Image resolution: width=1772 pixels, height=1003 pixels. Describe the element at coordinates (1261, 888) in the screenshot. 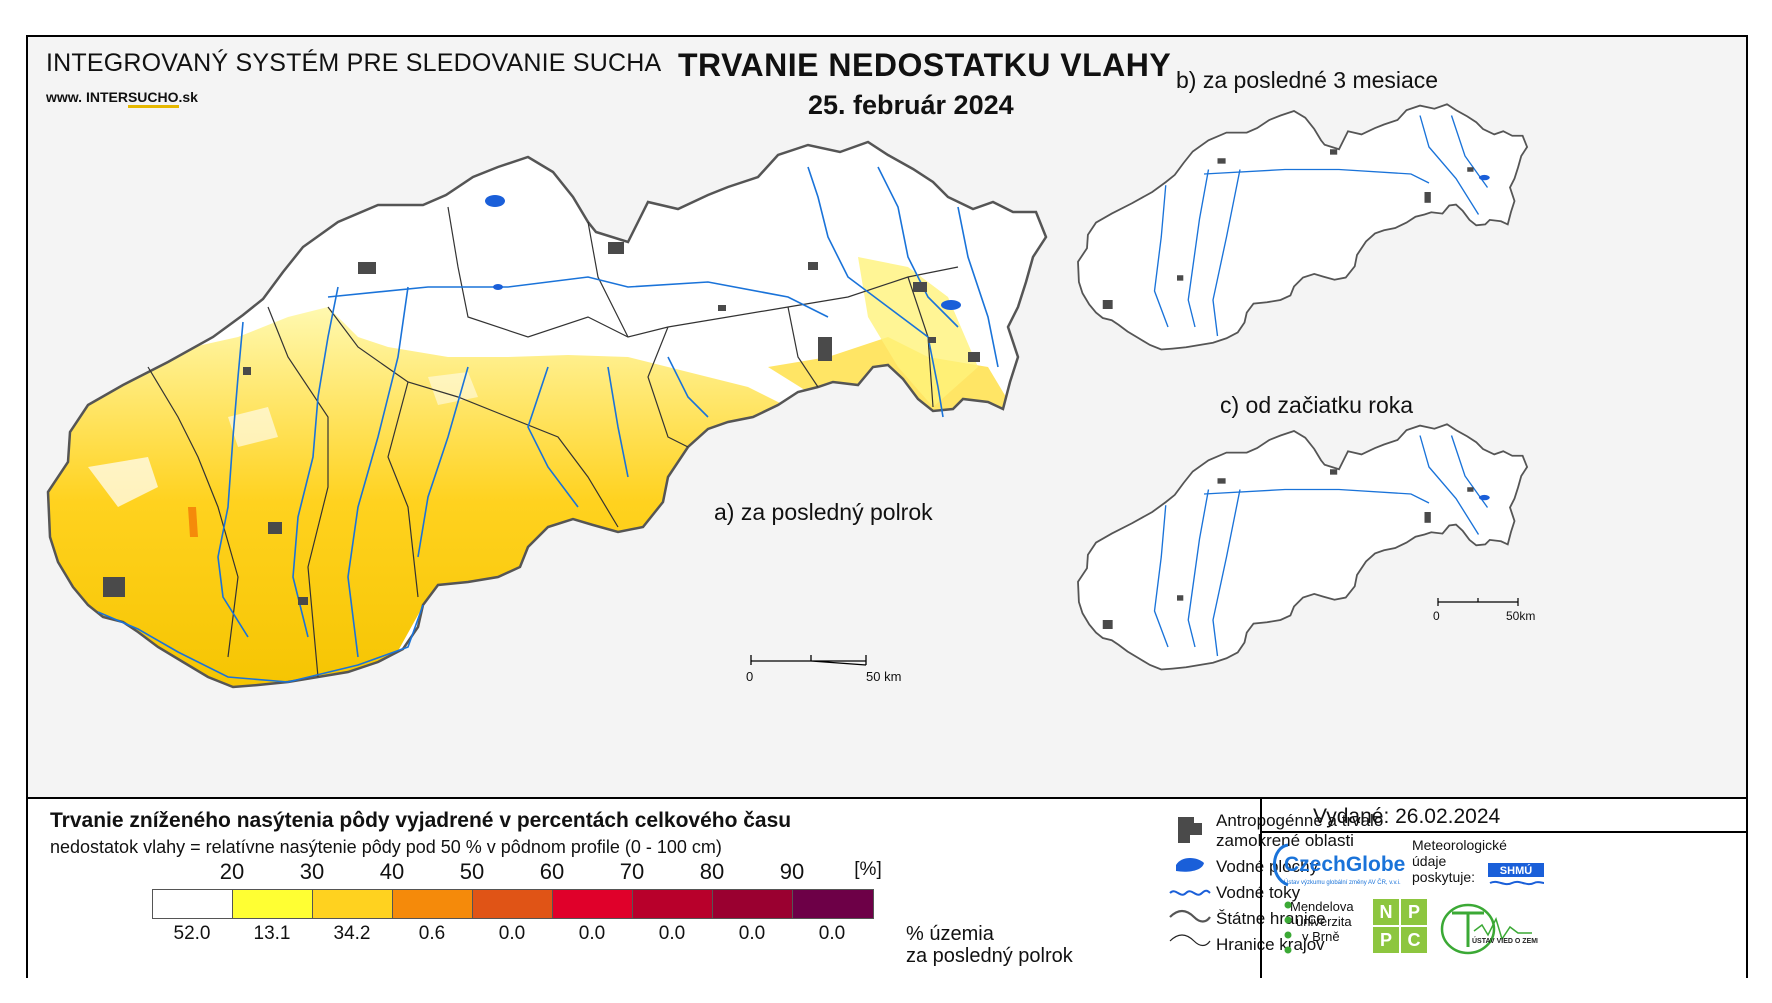

I see `issuer-divider` at that location.